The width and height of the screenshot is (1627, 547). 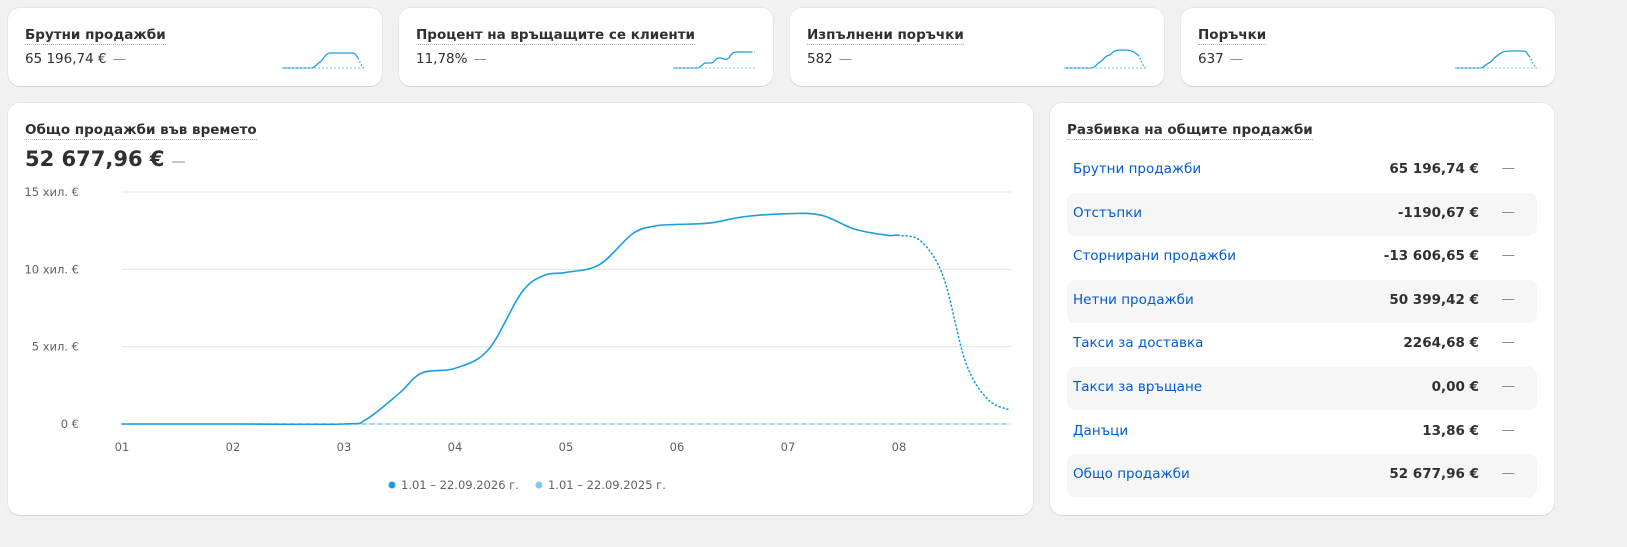 What do you see at coordinates (95, 159) in the screenshot?
I see `total-value: 52 677,96 €` at bounding box center [95, 159].